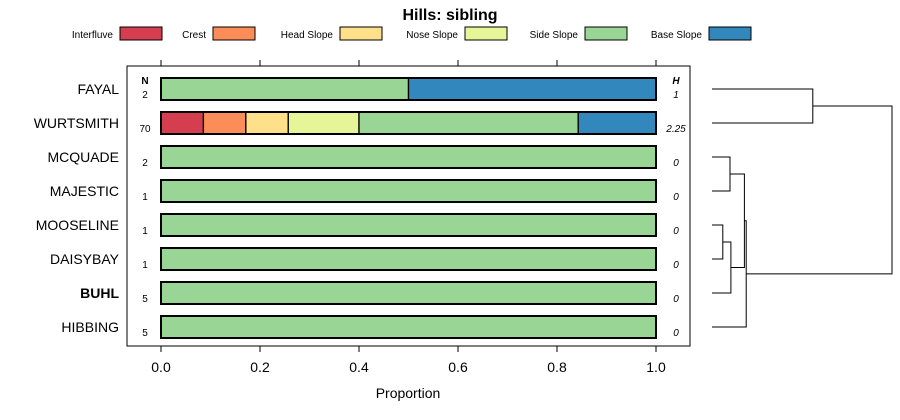 The width and height of the screenshot is (900, 420). What do you see at coordinates (83, 157) in the screenshot?
I see `row-label: MCQUADE` at bounding box center [83, 157].